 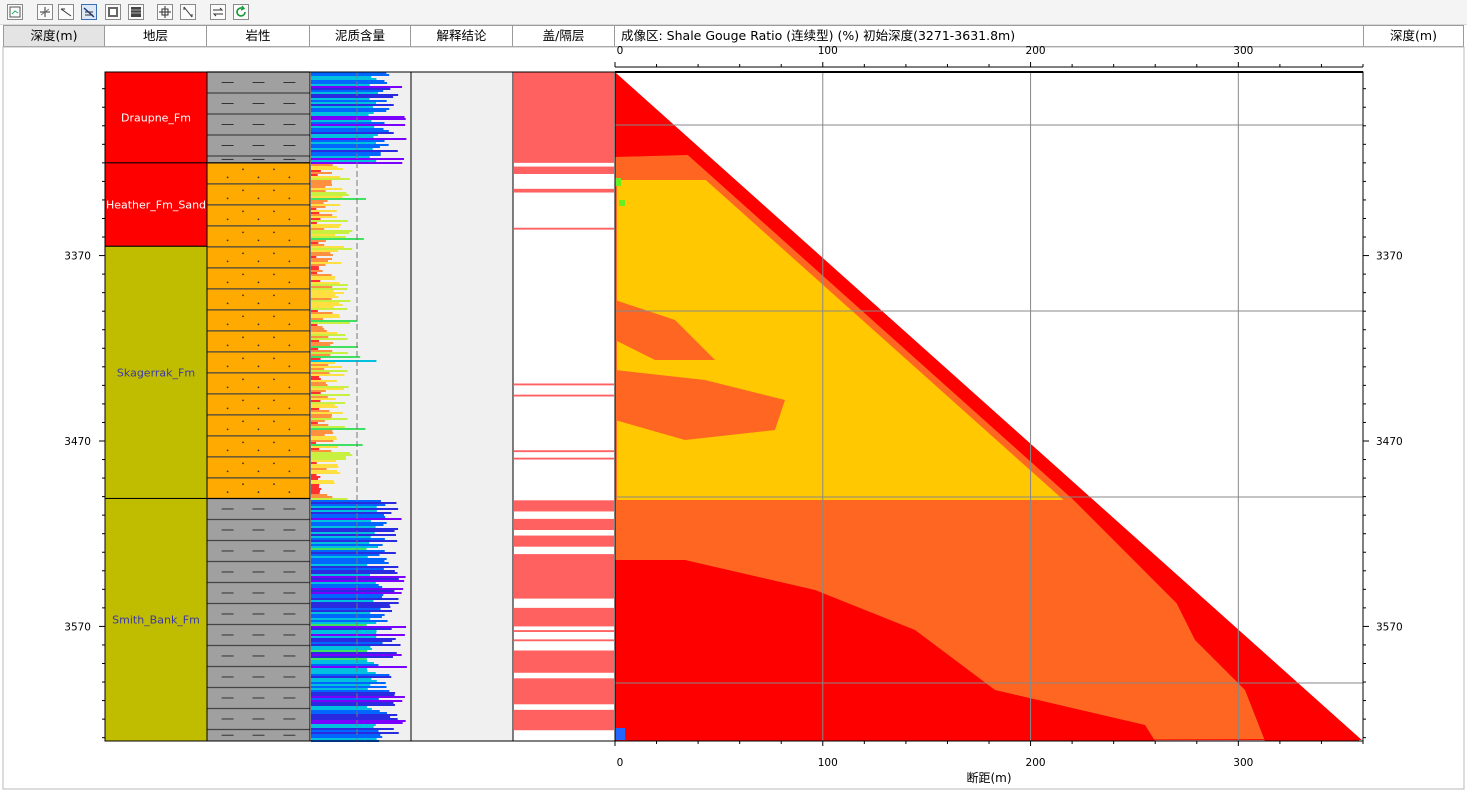 What do you see at coordinates (622, 203) in the screenshot?
I see `sgr-speck` at bounding box center [622, 203].